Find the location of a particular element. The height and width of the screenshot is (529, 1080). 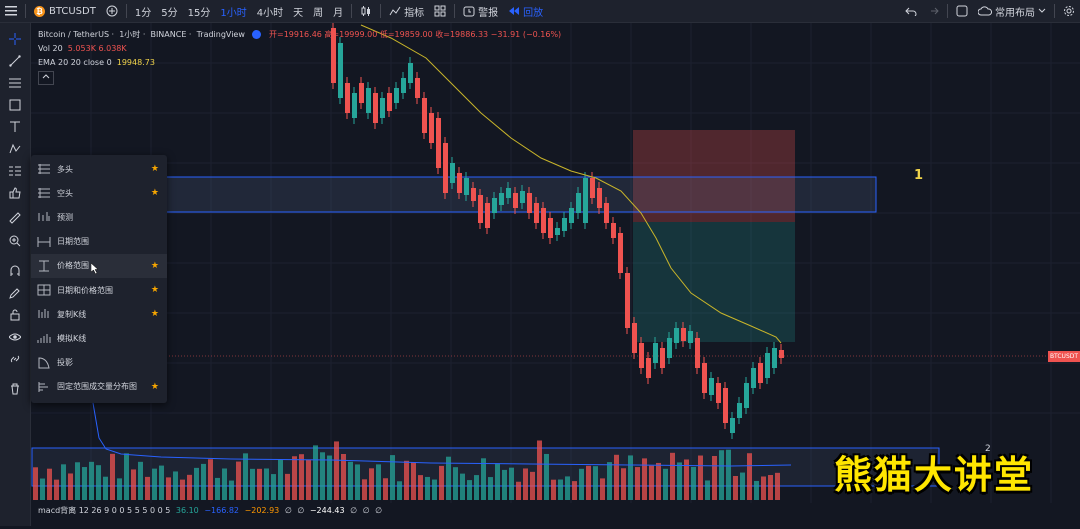

stay-drawing-tool is located at coordinates (15, 293).